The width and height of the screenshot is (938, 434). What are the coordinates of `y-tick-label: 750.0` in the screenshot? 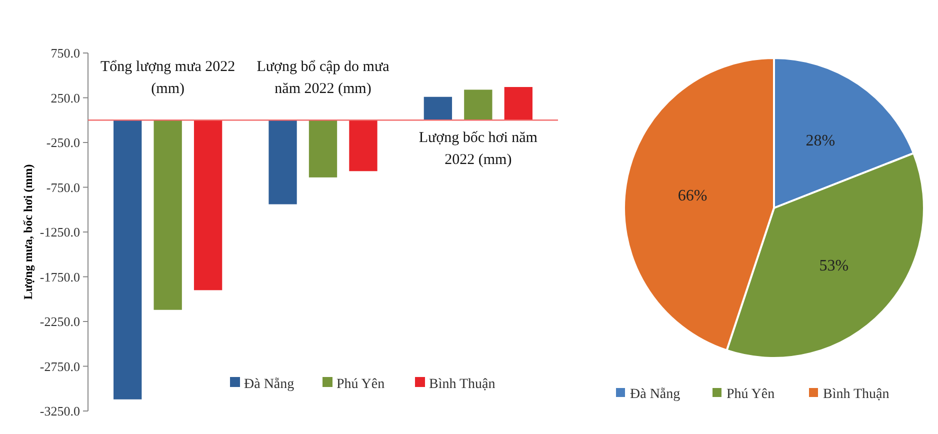 It's located at (65, 53).